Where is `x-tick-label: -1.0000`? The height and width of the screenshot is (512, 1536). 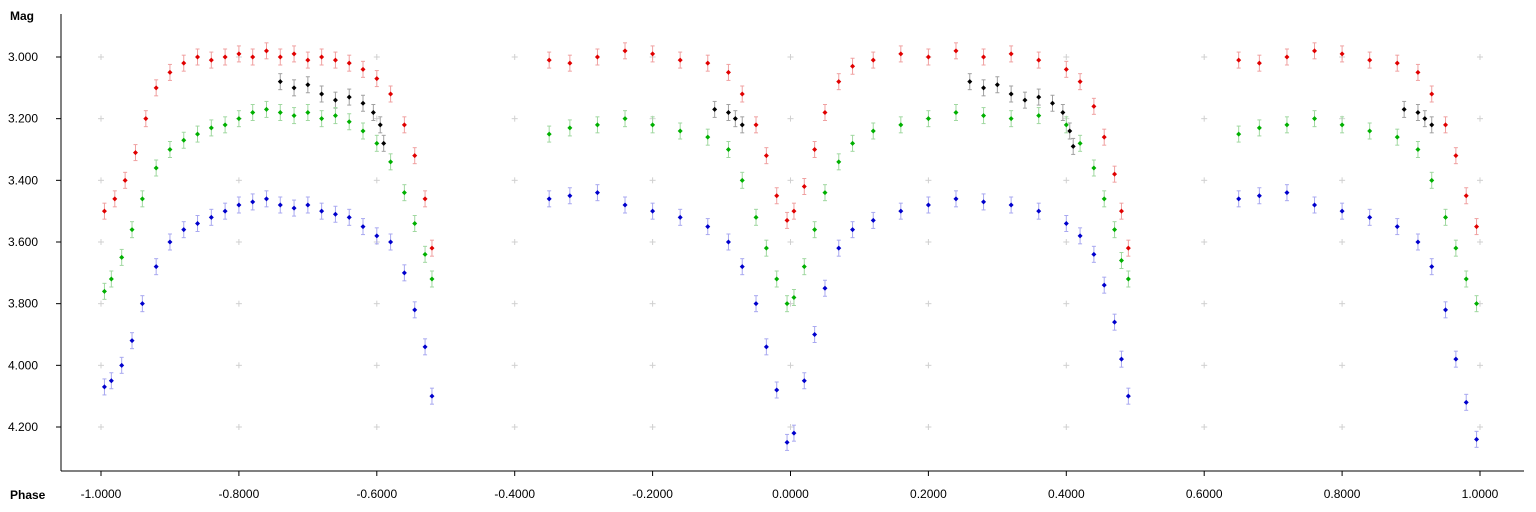
x-tick-label: -1.0000 is located at coordinates (101, 494).